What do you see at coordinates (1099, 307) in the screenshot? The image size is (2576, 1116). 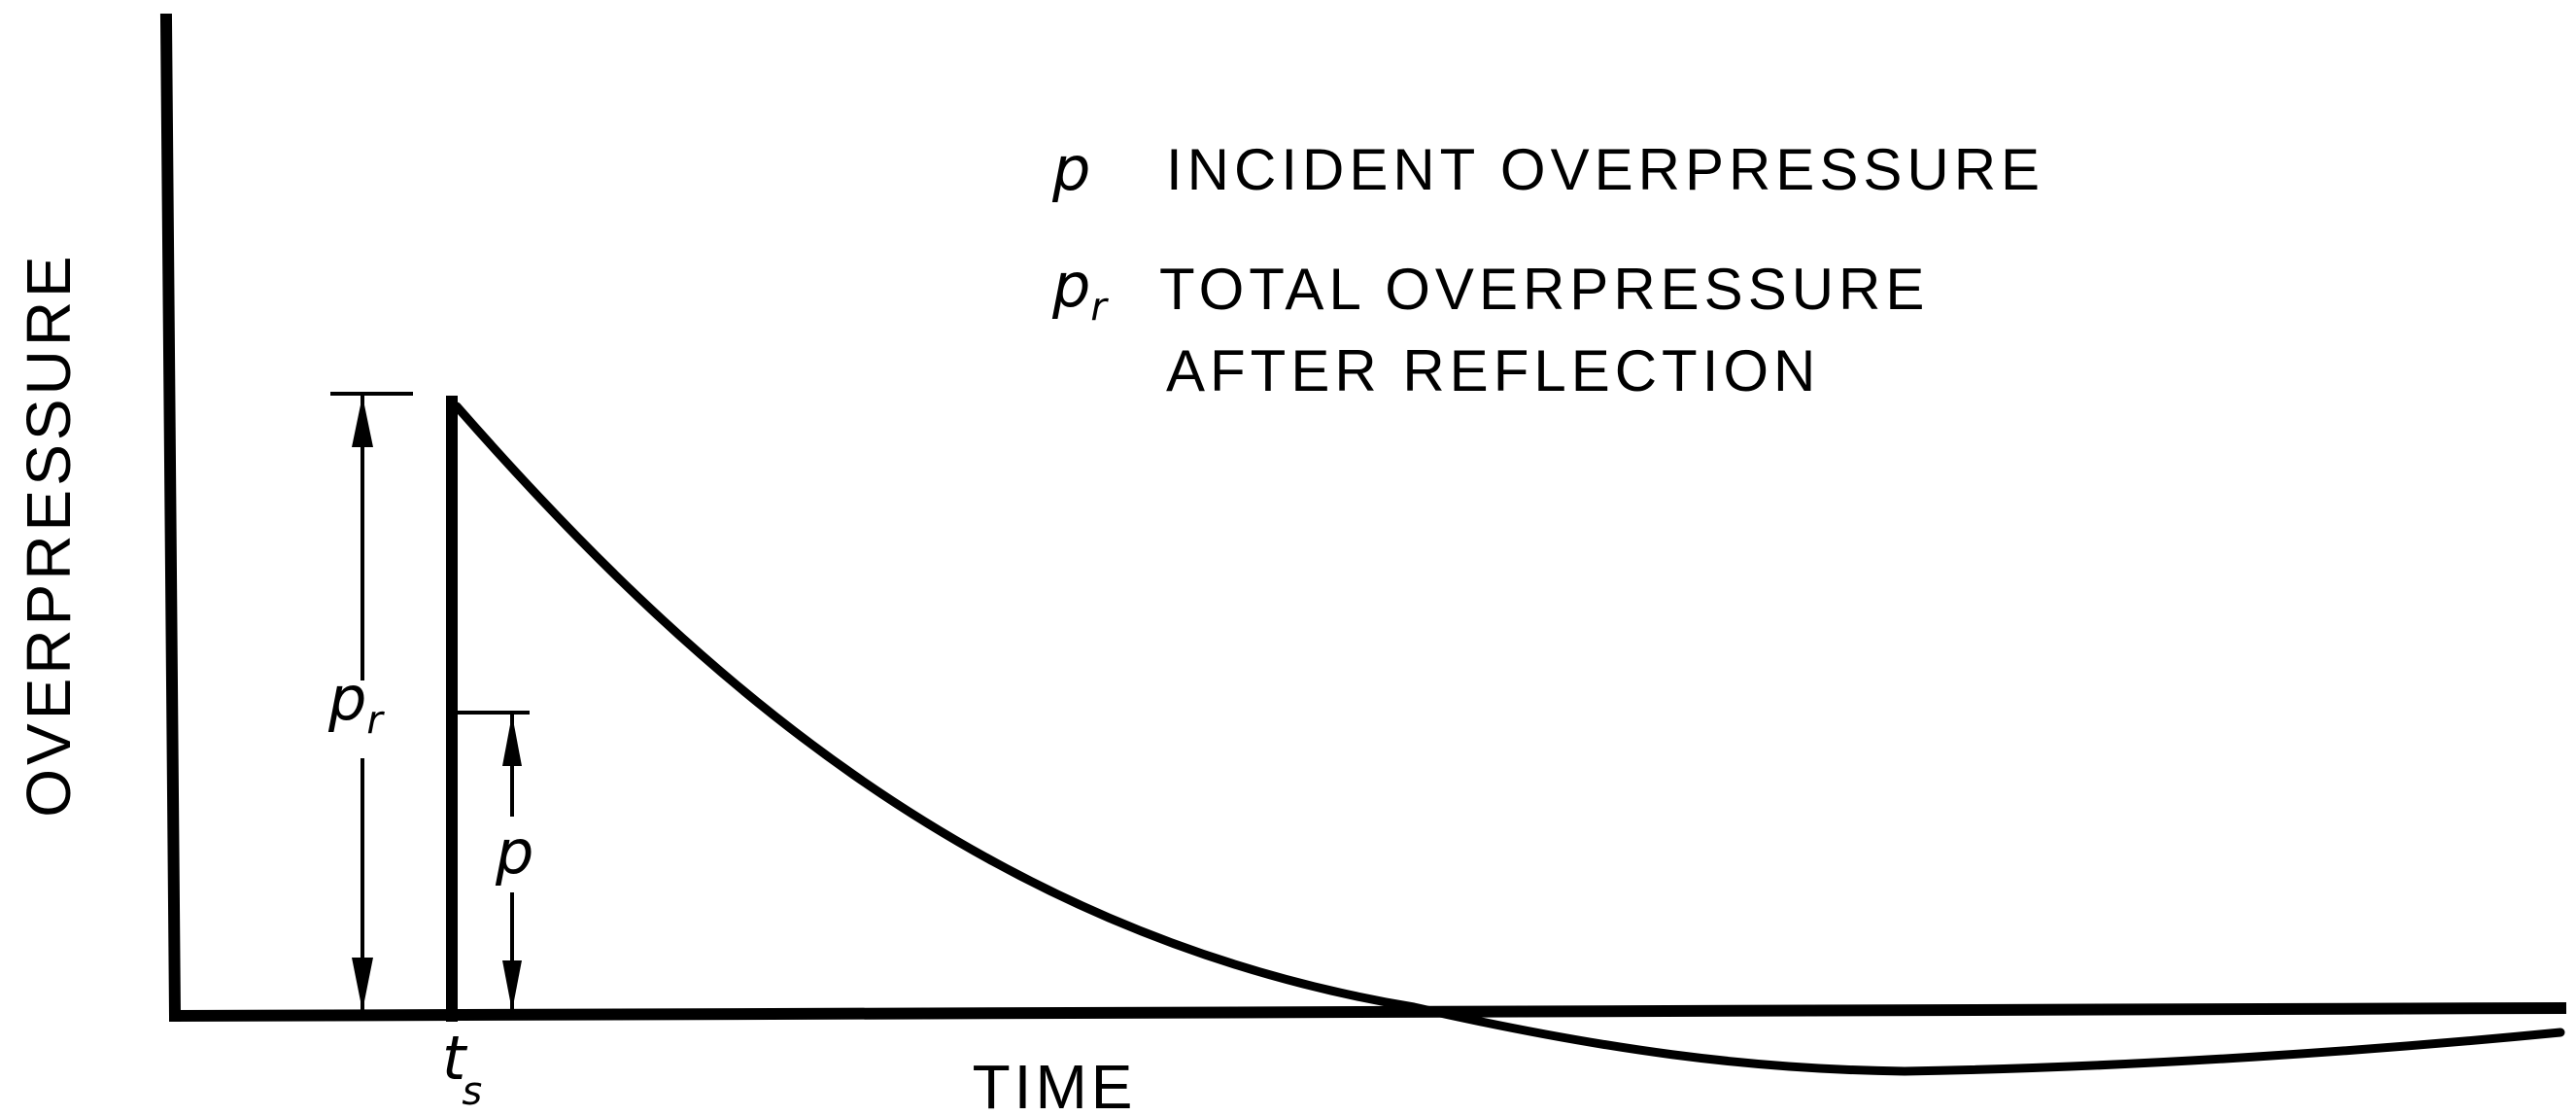 I see `legend-reflected-subscript: r` at bounding box center [1099, 307].